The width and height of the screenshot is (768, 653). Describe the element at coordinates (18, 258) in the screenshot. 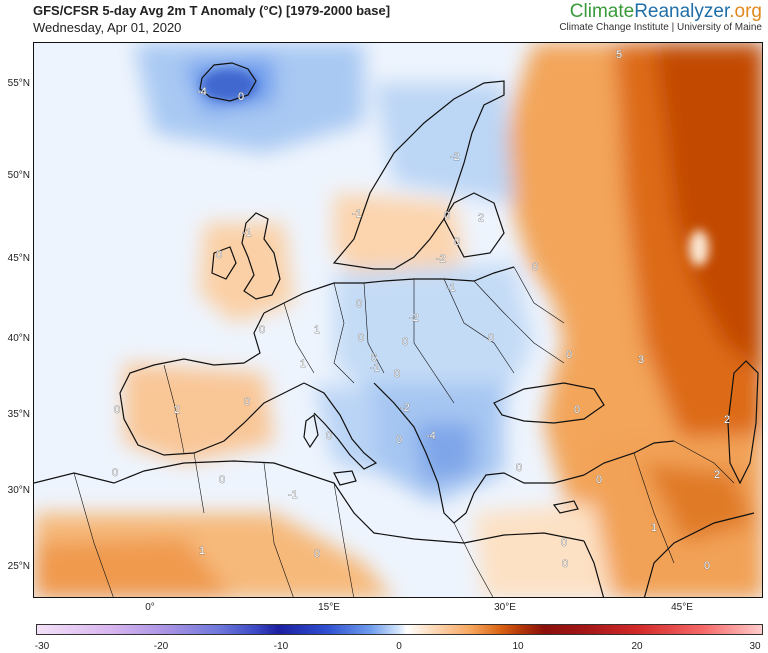

I see `lat-label: 45°N` at that location.